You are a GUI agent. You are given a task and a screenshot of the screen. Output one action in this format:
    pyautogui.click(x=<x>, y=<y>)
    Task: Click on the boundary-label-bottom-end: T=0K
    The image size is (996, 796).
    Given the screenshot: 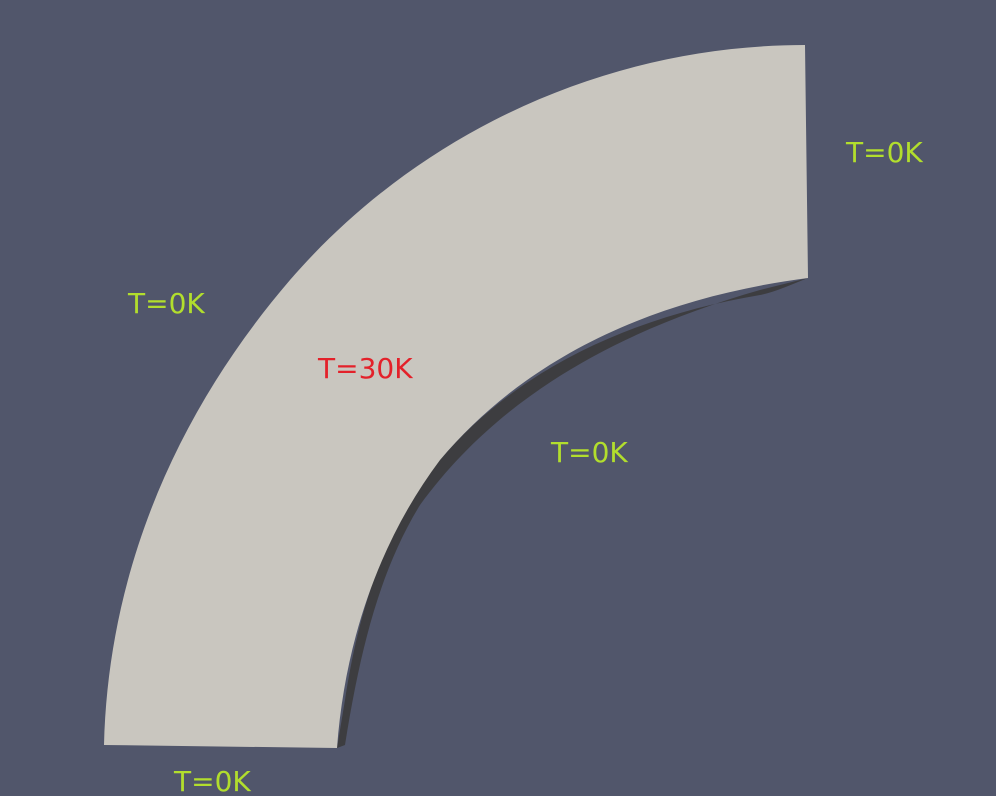 What is the action you would take?
    pyautogui.click(x=212, y=780)
    